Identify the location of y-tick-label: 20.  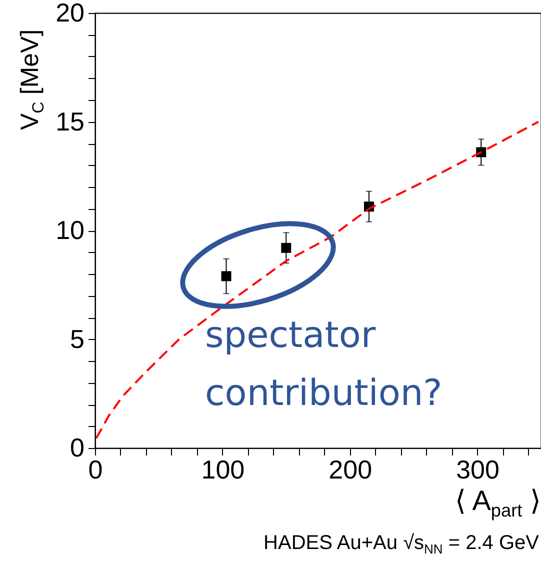
(70, 14).